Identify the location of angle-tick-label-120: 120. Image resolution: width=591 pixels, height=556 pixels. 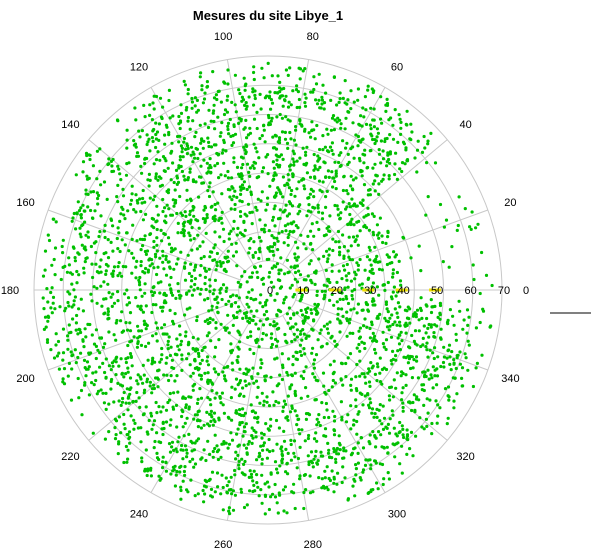
(139, 68).